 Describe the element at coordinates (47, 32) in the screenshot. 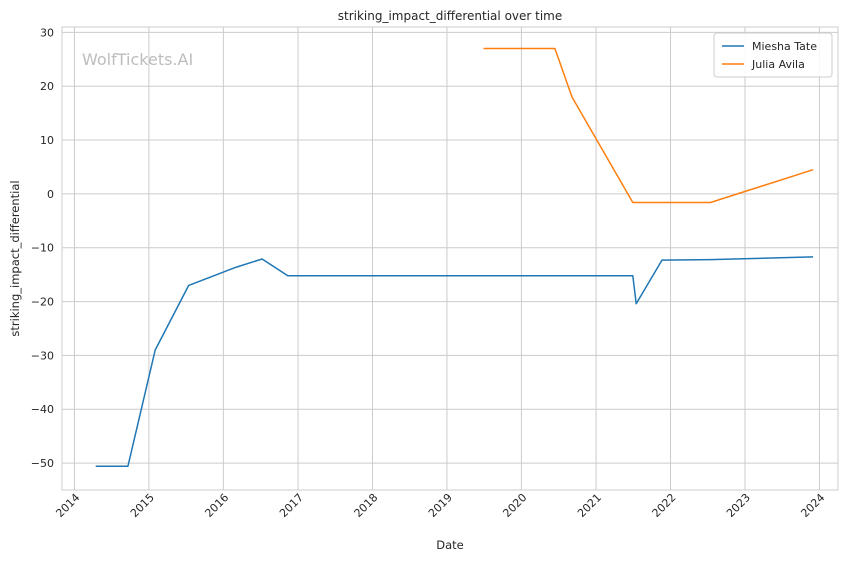

I see `y-tick-label: 30` at that location.